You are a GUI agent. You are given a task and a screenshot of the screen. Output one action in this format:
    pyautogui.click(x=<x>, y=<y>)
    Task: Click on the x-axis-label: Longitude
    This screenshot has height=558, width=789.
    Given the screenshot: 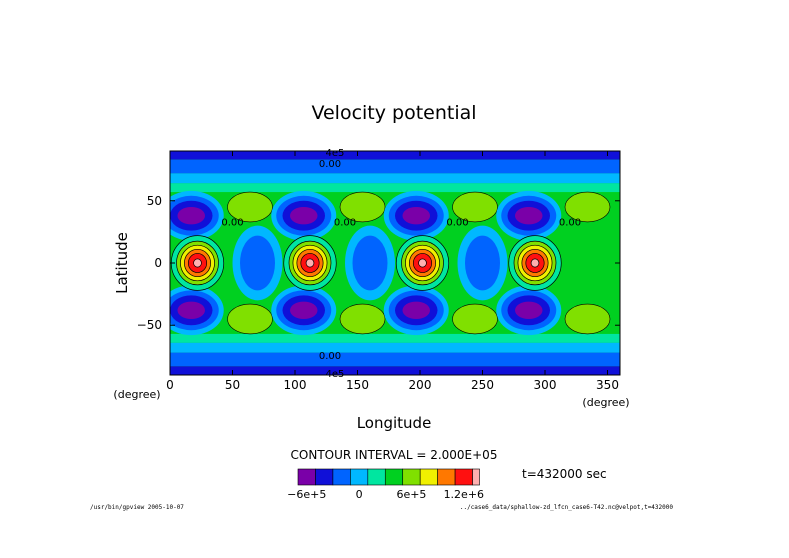 What is the action you would take?
    pyautogui.click(x=394, y=423)
    